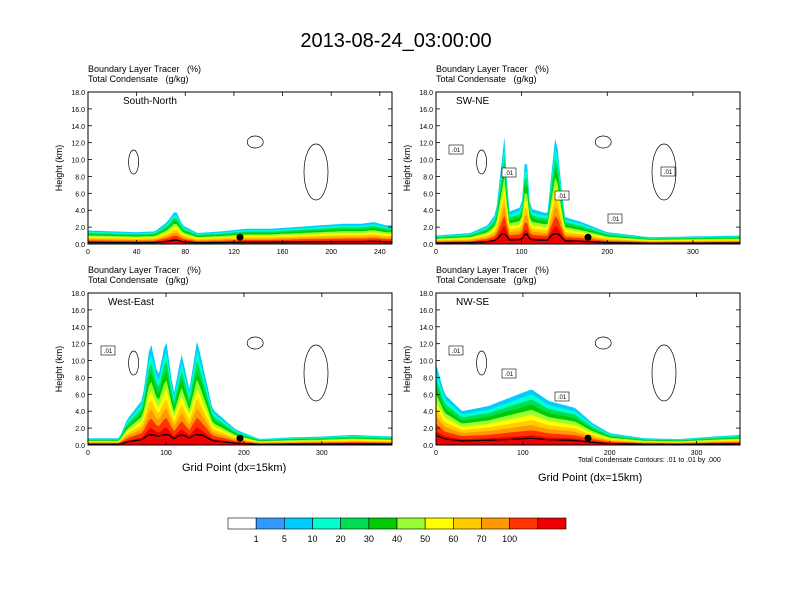  What do you see at coordinates (369, 539) in the screenshot?
I see `colorbar-label: 30` at bounding box center [369, 539].